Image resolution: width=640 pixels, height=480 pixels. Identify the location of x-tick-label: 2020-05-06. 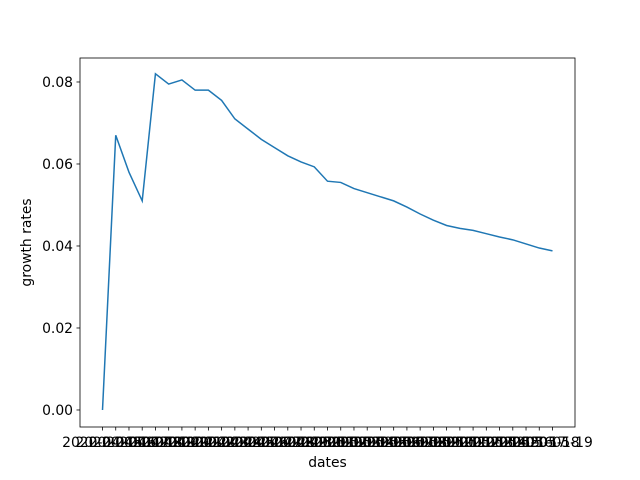
(380, 443).